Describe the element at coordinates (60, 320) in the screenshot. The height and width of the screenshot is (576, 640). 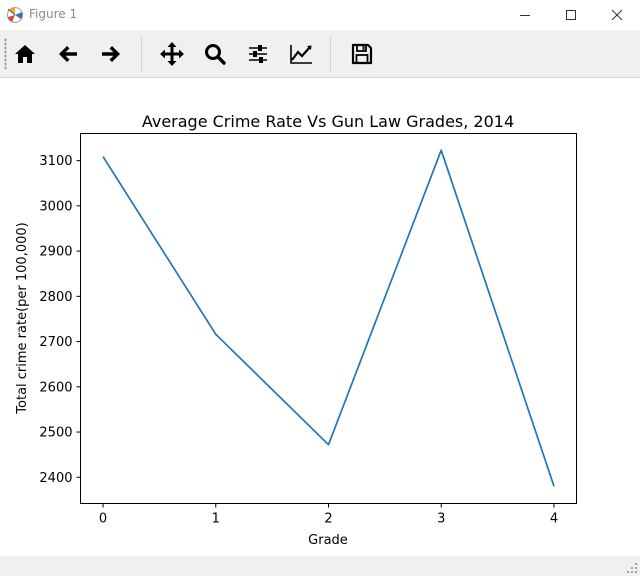
I see `y-axis: 2400 2500 2600 2700 2800 2900 3000 3100` at that location.